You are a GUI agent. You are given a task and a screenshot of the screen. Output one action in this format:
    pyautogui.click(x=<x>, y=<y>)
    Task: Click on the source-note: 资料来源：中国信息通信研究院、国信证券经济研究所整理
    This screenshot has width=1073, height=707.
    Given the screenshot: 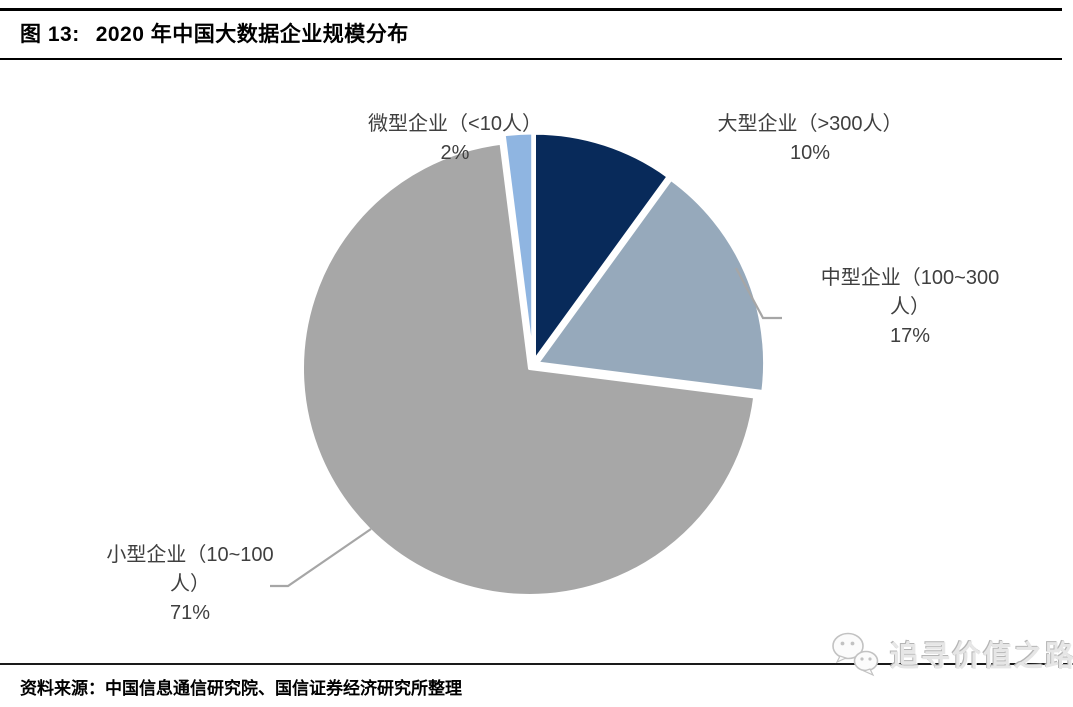 What is the action you would take?
    pyautogui.click(x=241, y=686)
    